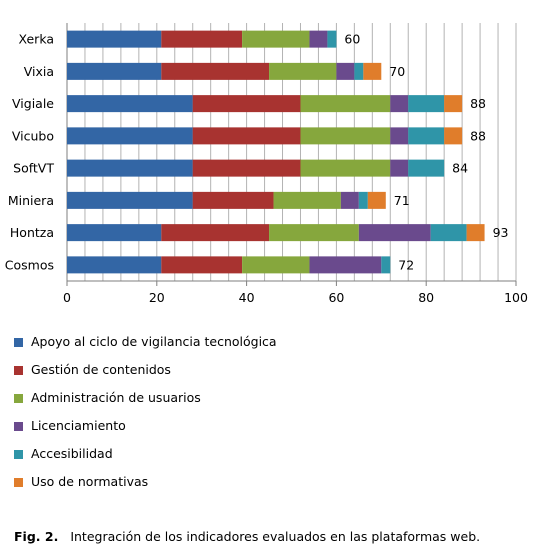 The image size is (539, 558). I want to click on x-tick-label: 100, so click(516, 297).